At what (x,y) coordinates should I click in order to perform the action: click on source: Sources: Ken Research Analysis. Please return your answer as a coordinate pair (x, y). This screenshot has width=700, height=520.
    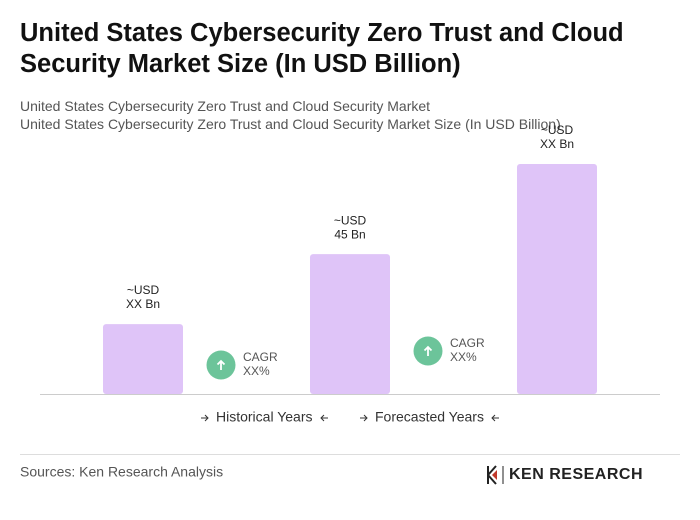
    Looking at the image, I should click on (121, 472).